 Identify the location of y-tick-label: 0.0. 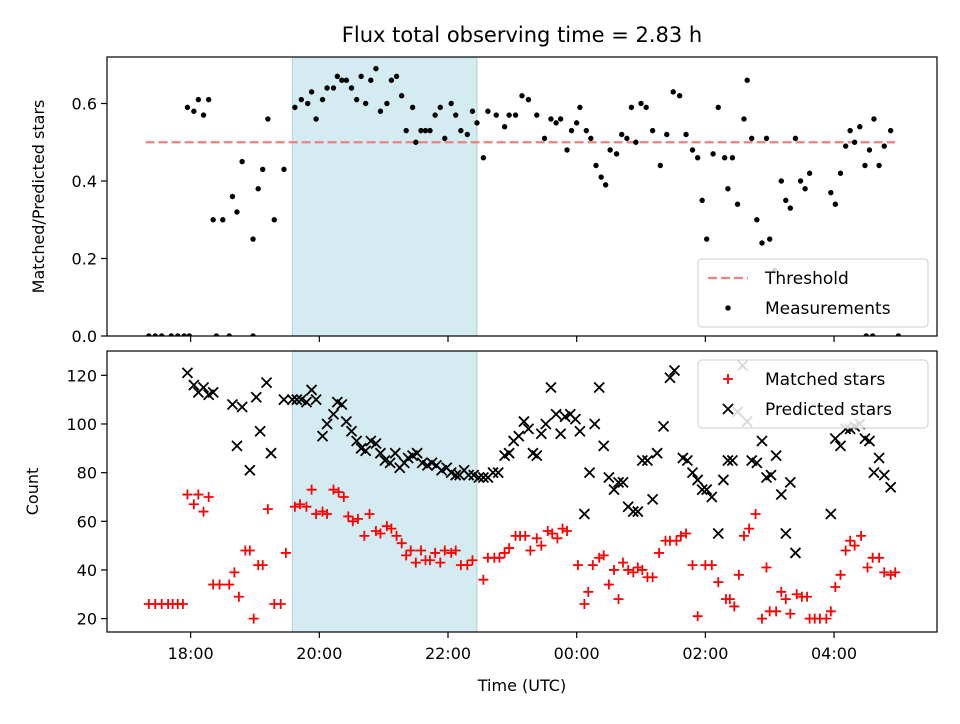
(84, 336).